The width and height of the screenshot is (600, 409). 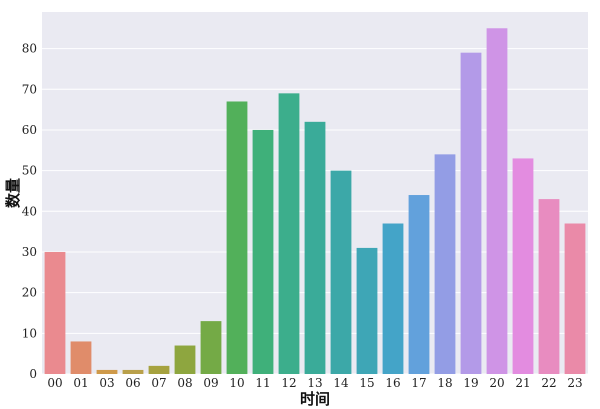 I want to click on y-tick-label: 80, so click(x=29, y=49).